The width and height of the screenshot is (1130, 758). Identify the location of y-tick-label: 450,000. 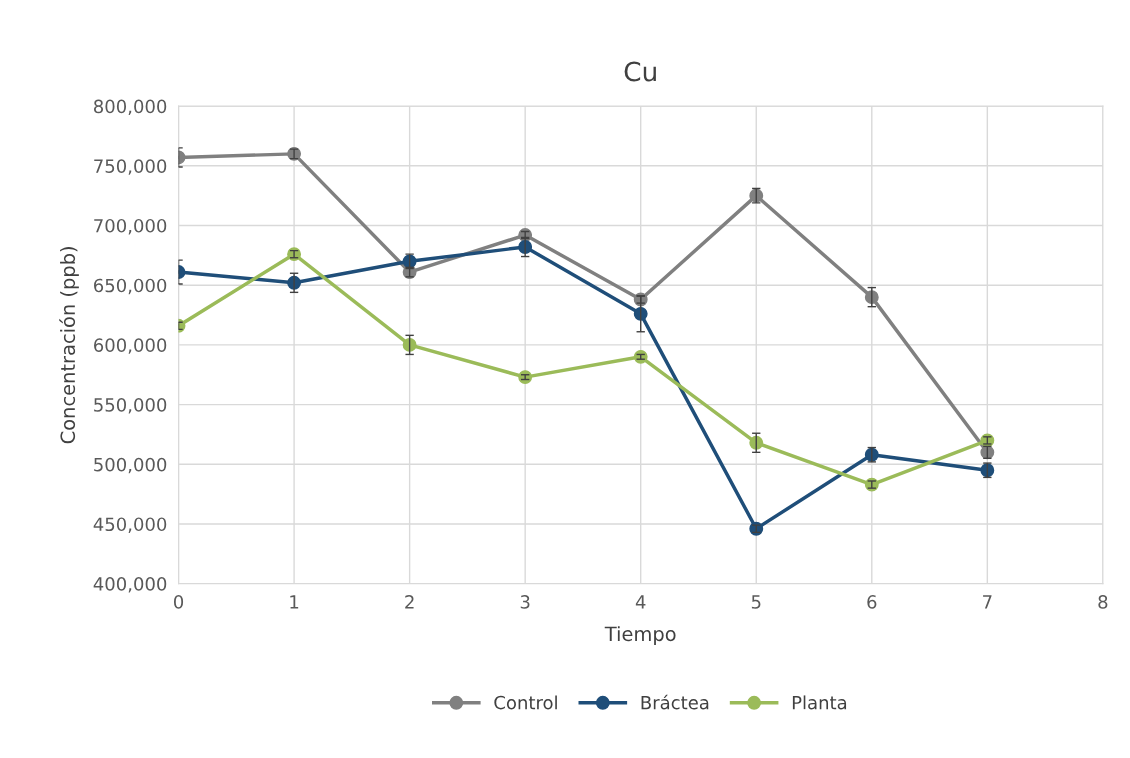
(130, 525).